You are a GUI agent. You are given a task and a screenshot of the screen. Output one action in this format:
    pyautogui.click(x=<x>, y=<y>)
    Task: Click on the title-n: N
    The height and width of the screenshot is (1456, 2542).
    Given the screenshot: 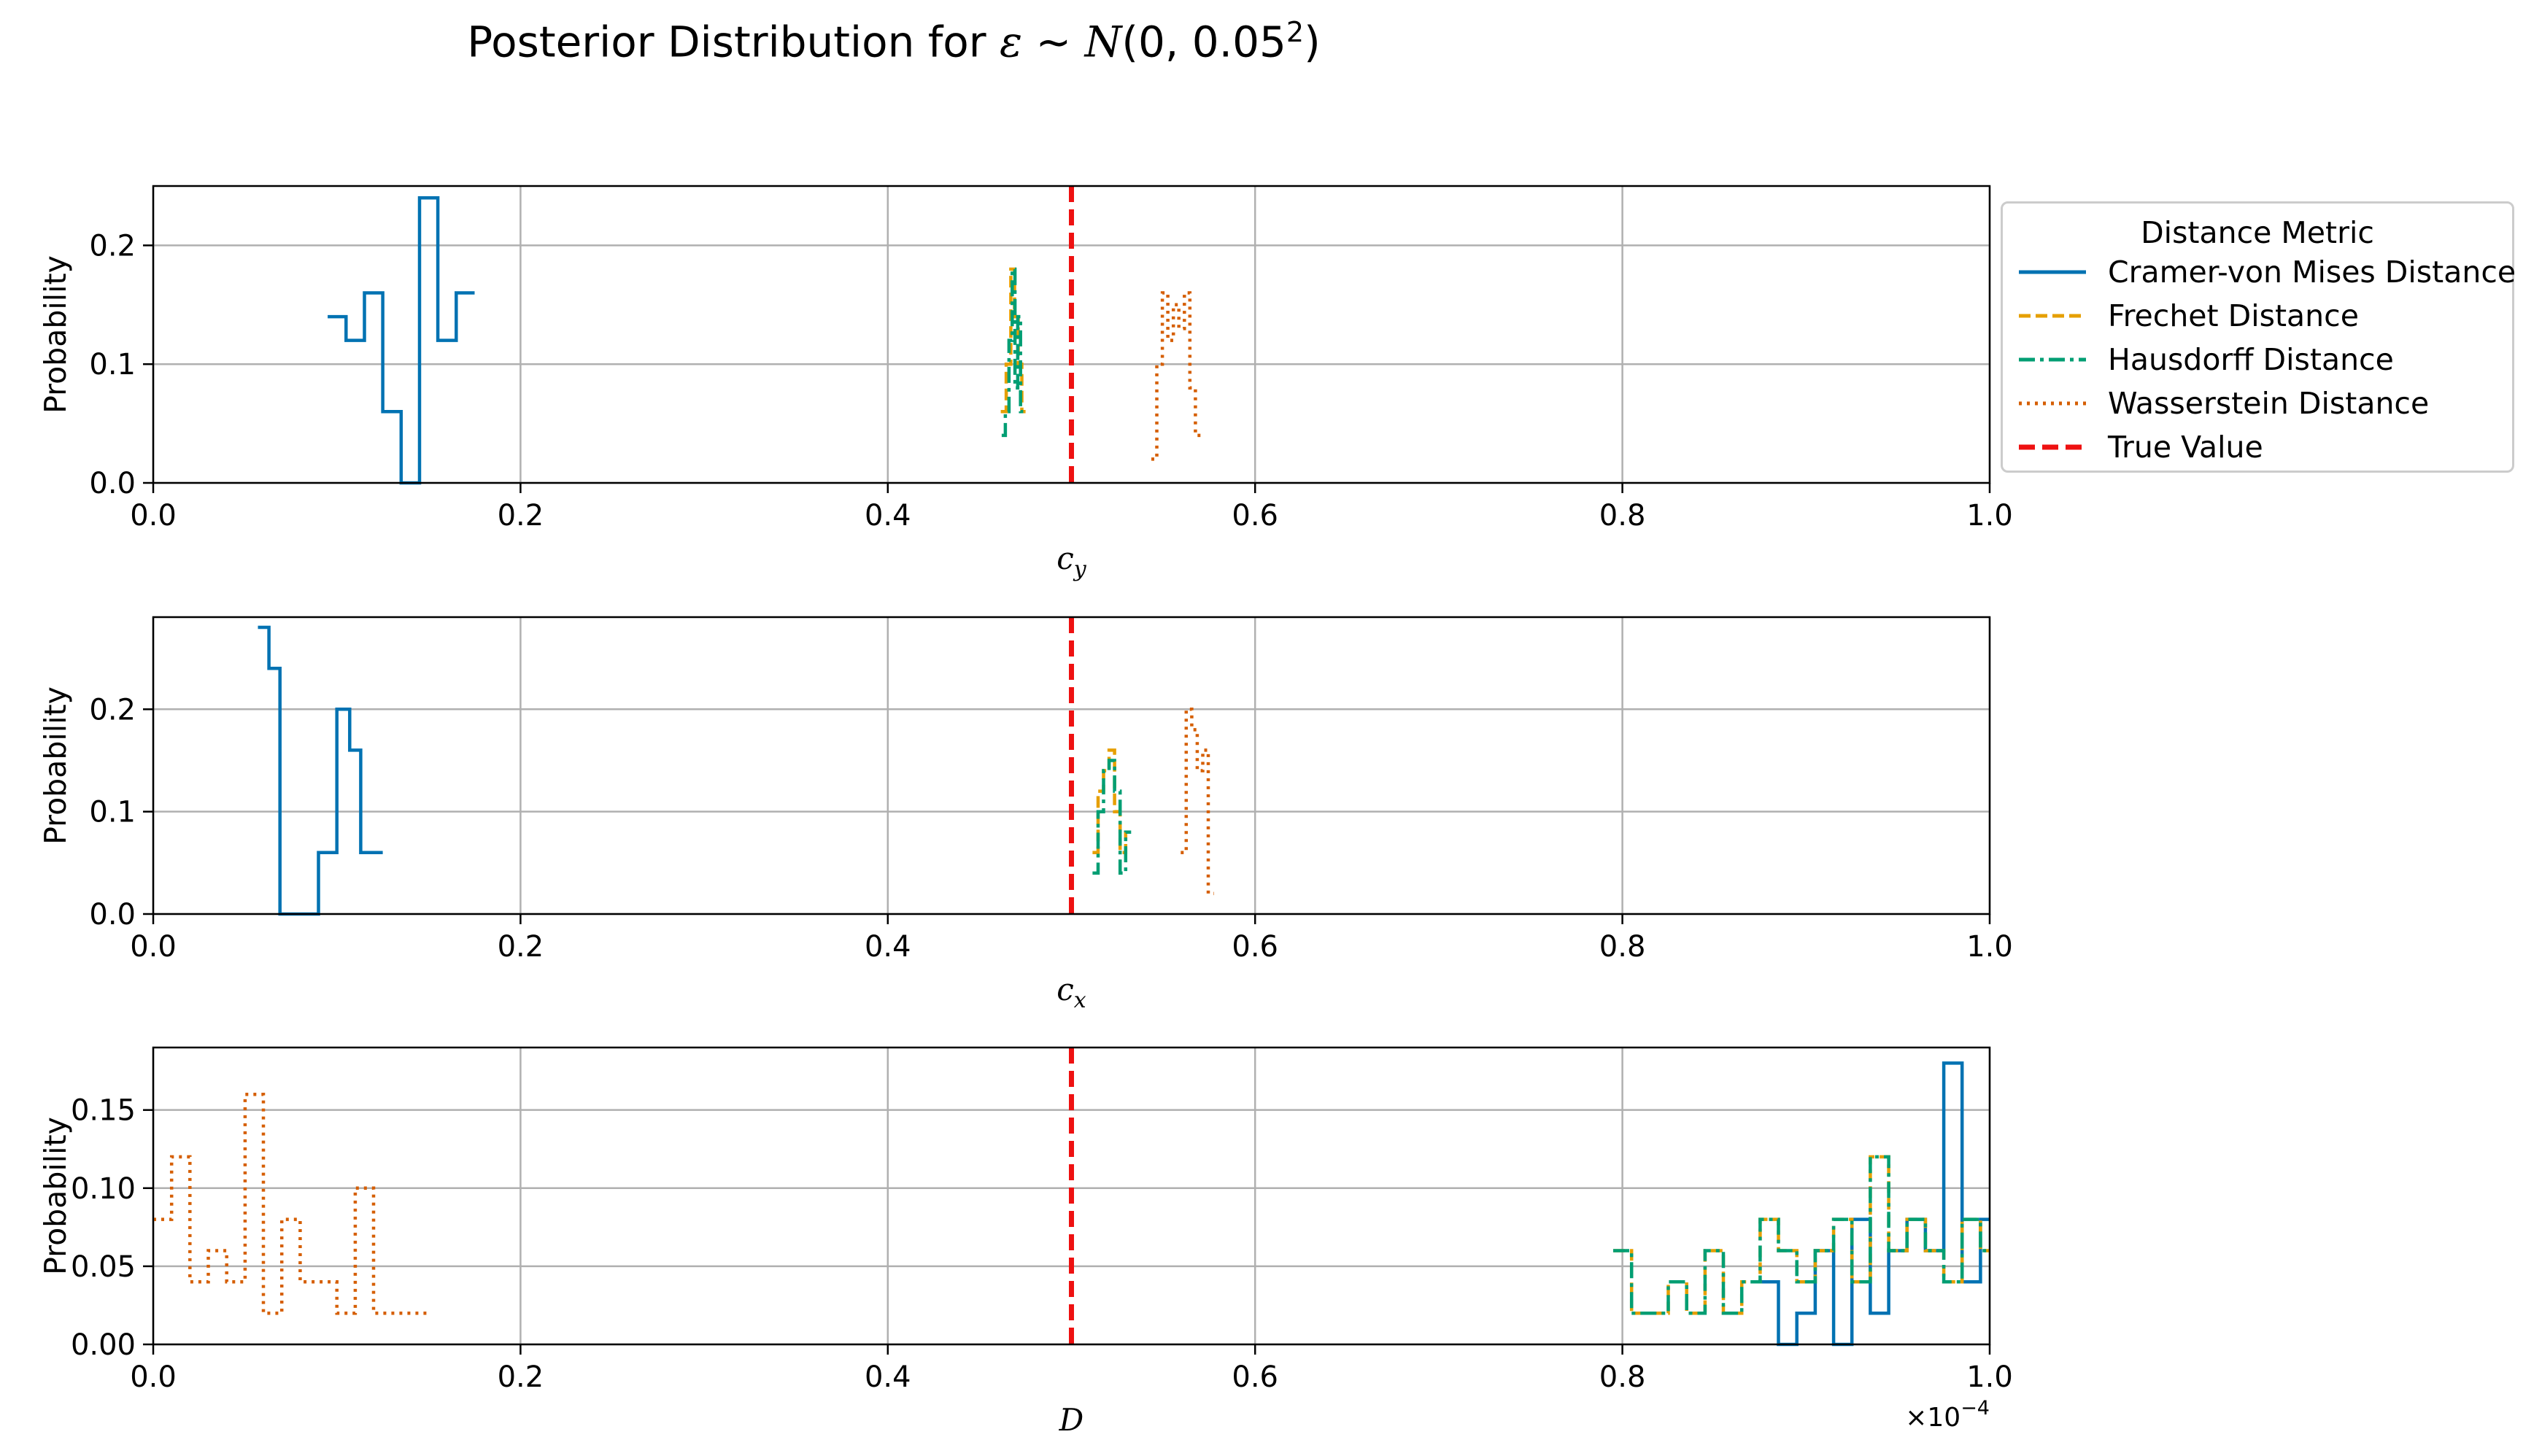 What is the action you would take?
    pyautogui.click(x=1103, y=42)
    